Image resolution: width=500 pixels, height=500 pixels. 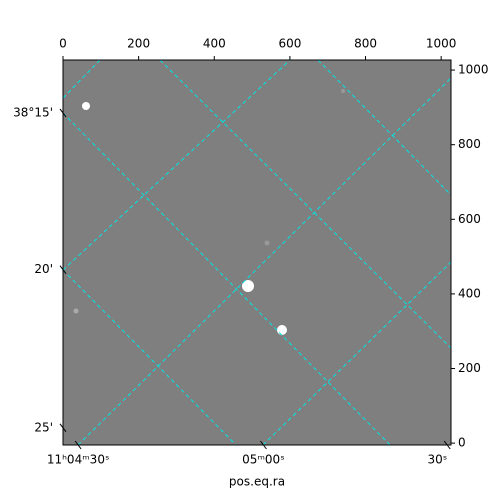 What do you see at coordinates (78, 460) in the screenshot?
I see `ra-tick-label: 11ʰ04ᵐ30ˢ` at bounding box center [78, 460].